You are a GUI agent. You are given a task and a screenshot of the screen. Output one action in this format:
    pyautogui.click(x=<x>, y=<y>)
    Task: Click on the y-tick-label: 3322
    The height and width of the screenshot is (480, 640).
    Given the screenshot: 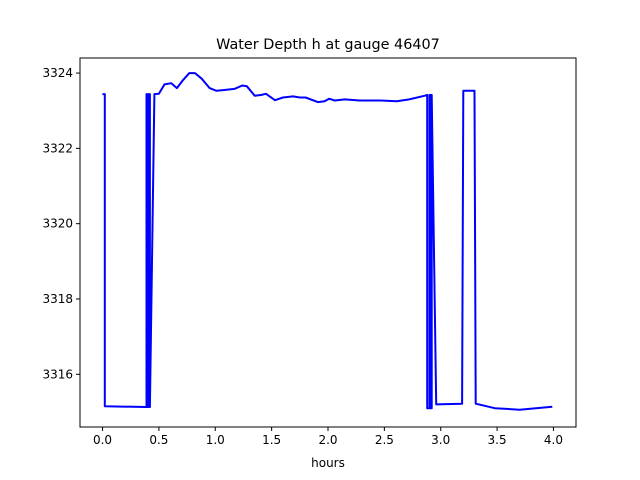 What is the action you would take?
    pyautogui.click(x=57, y=148)
    